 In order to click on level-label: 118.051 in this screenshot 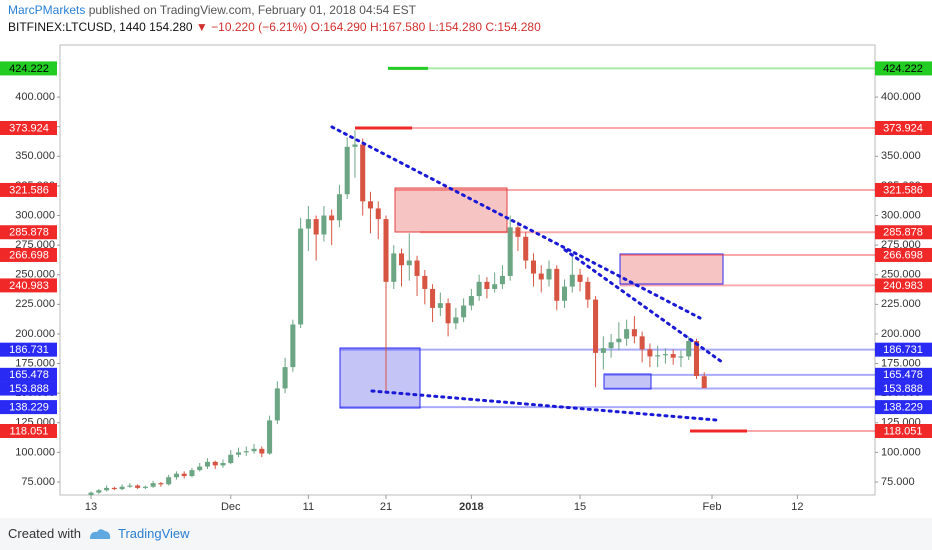, I will do `click(29, 431)`.